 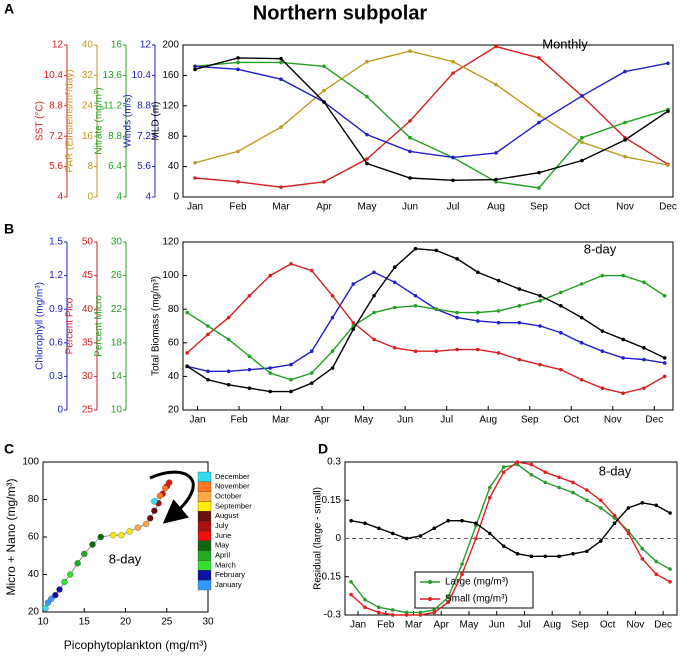 I want to click on colorbar-label: December, so click(x=232, y=476).